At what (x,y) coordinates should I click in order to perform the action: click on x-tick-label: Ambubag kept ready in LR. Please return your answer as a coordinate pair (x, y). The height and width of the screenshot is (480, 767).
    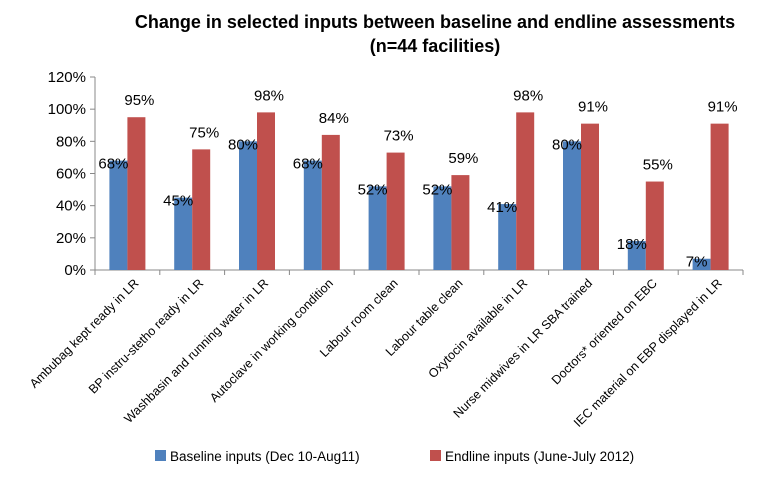
    Looking at the image, I should click on (84, 333).